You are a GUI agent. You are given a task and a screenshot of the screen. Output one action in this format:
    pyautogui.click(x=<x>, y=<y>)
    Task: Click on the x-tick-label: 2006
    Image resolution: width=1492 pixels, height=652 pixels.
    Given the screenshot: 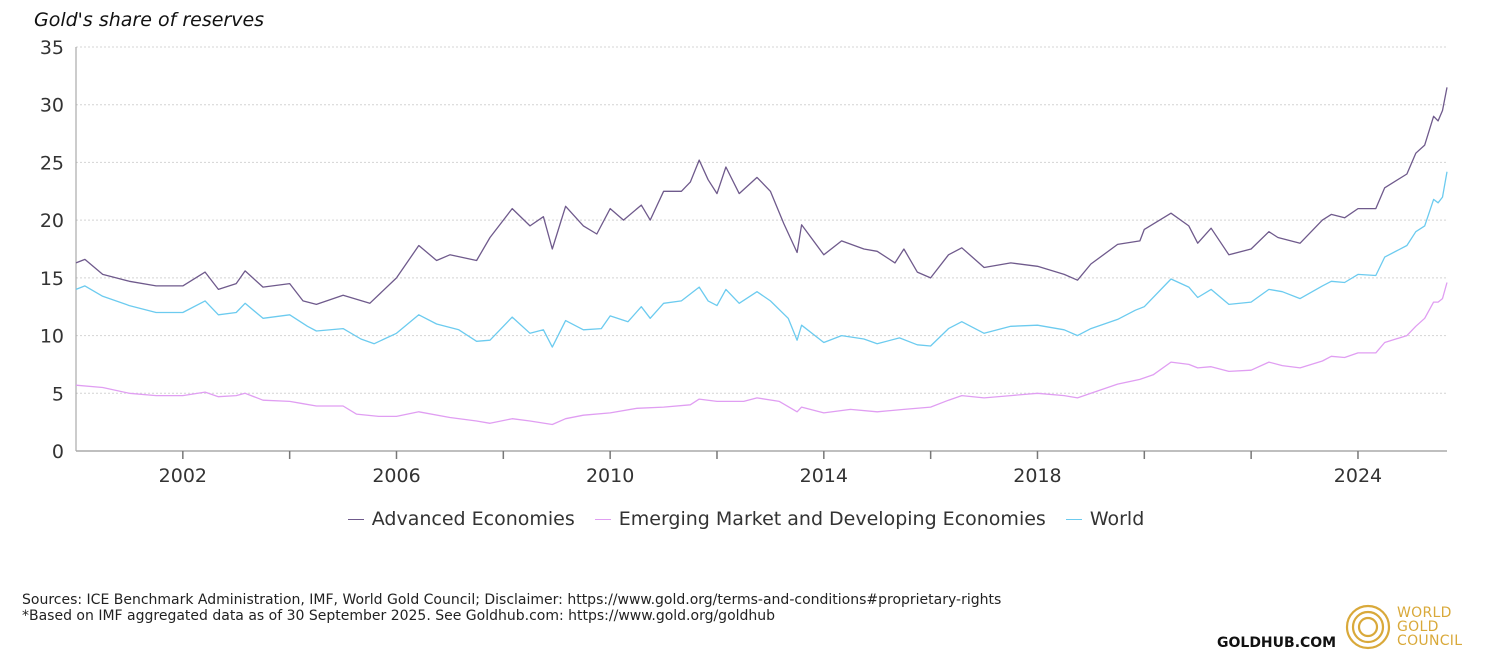 What is the action you would take?
    pyautogui.click(x=396, y=476)
    